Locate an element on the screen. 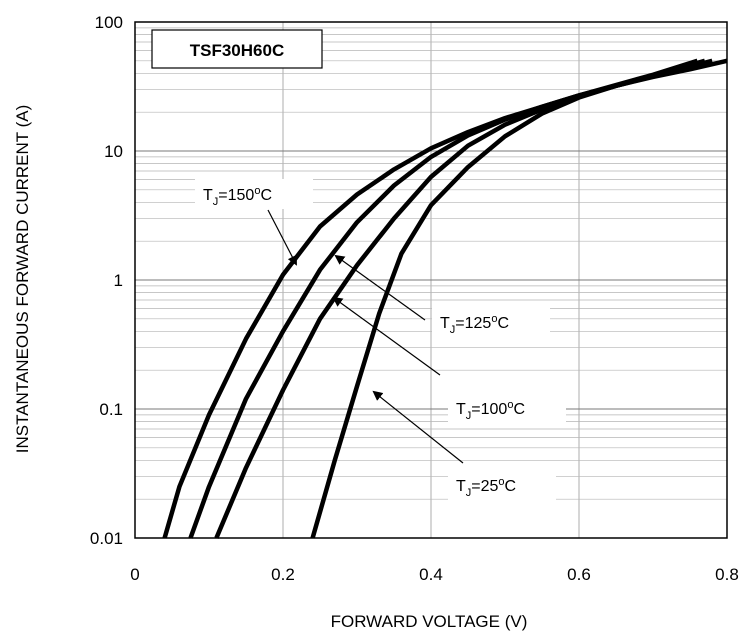  y-tick-label: 0.1 is located at coordinates (111, 409).